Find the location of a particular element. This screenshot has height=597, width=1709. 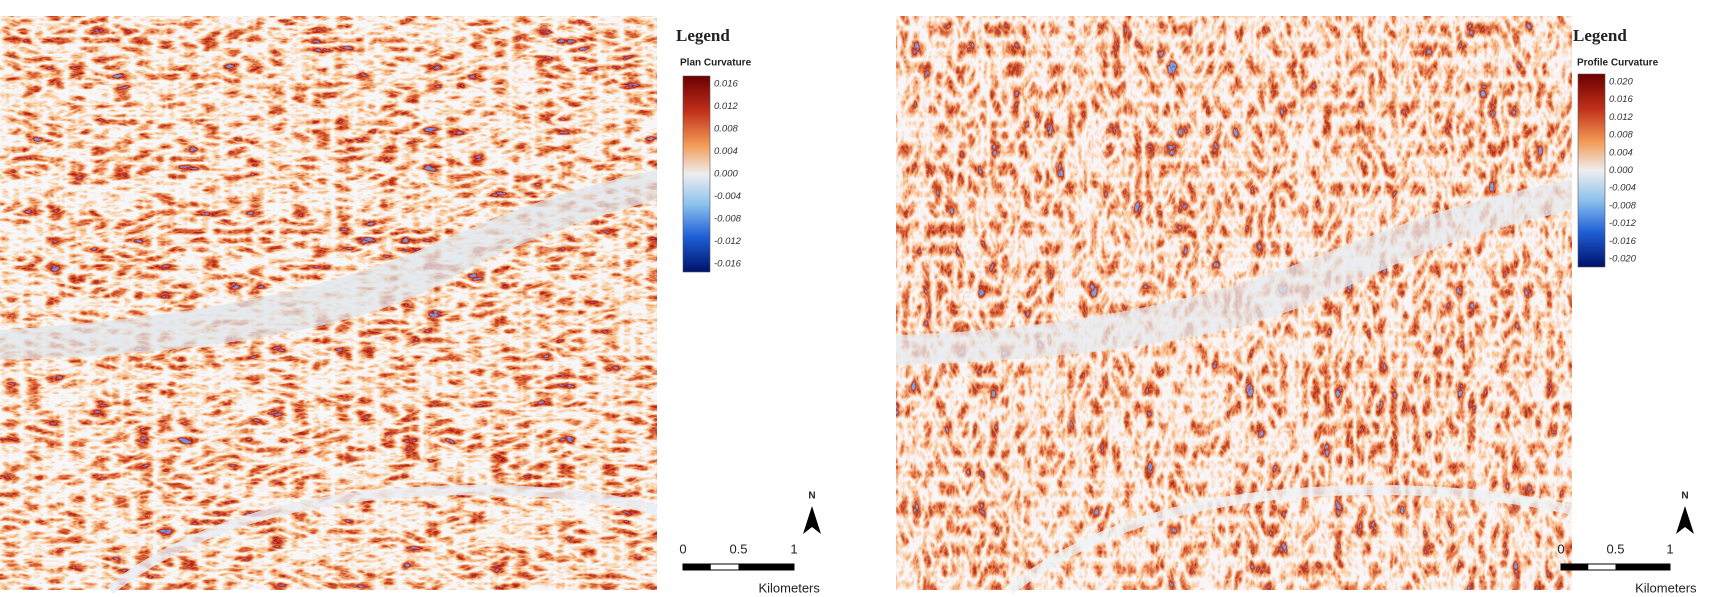

colorbar-label: -0.020 is located at coordinates (1623, 259).